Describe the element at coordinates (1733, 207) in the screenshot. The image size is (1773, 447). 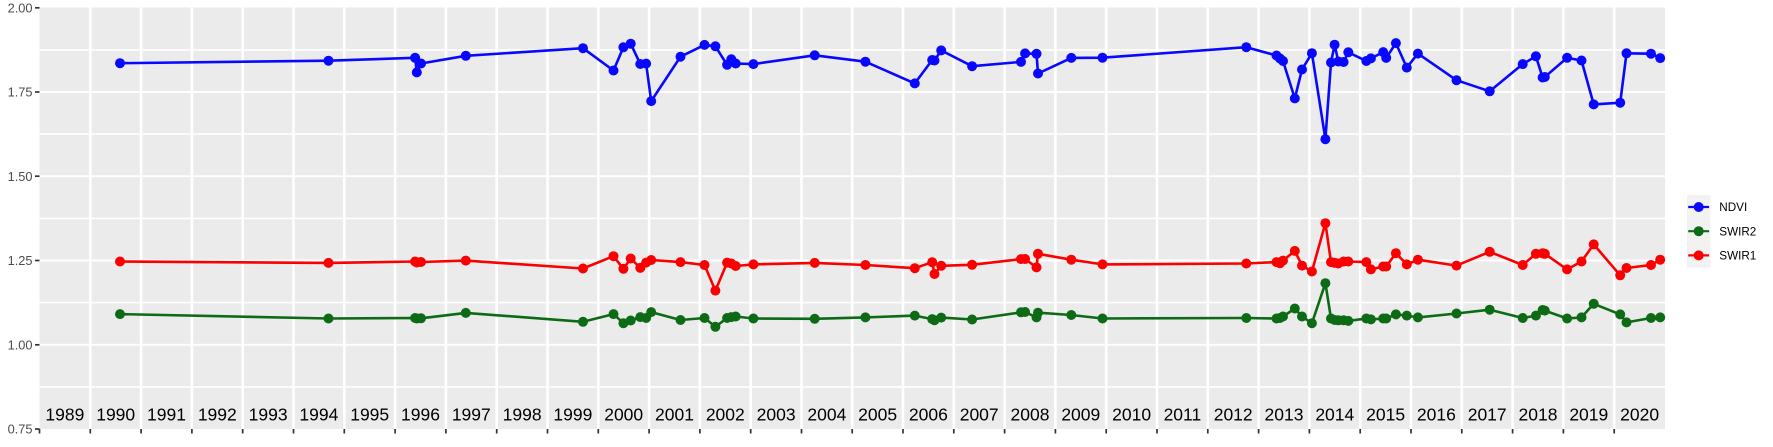
I see `svg-text: NDVI` at that location.